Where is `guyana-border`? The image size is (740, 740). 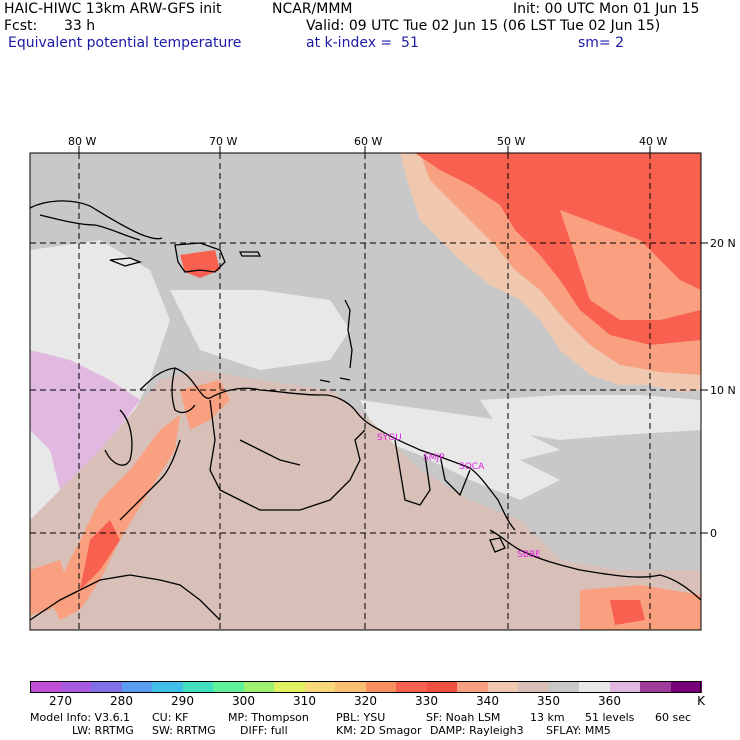
guyana-border is located at coordinates (357, 455).